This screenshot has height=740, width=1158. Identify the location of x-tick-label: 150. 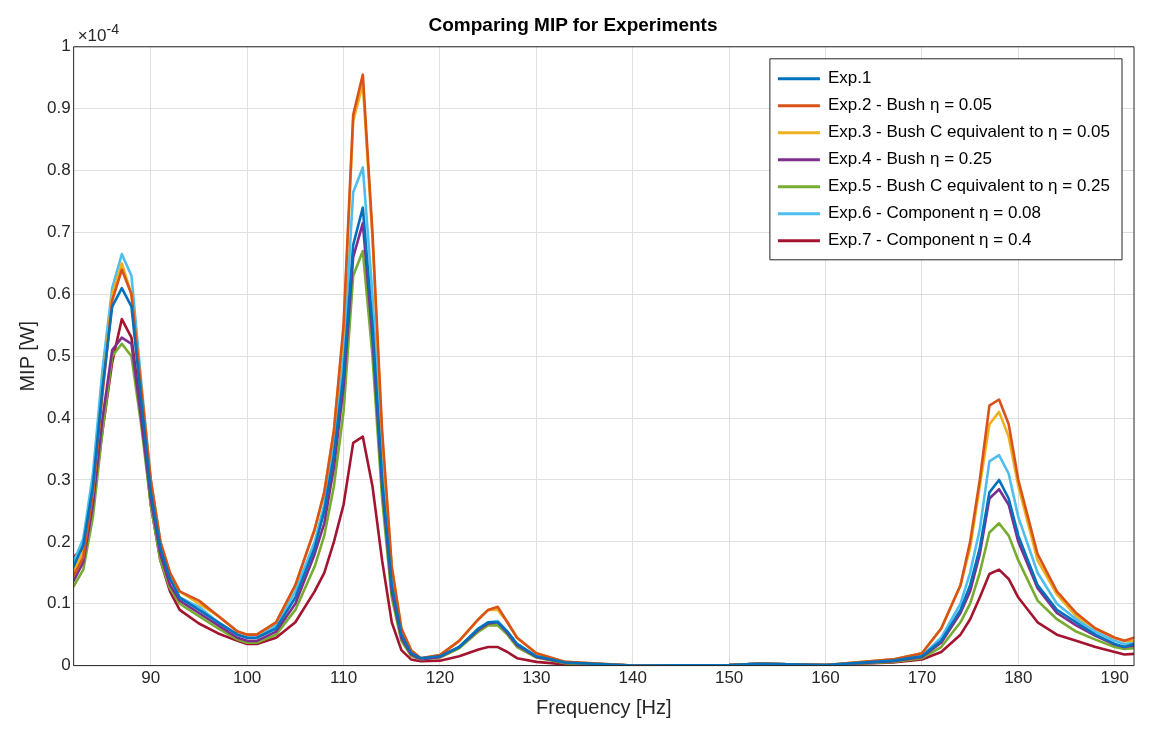
(729, 678).